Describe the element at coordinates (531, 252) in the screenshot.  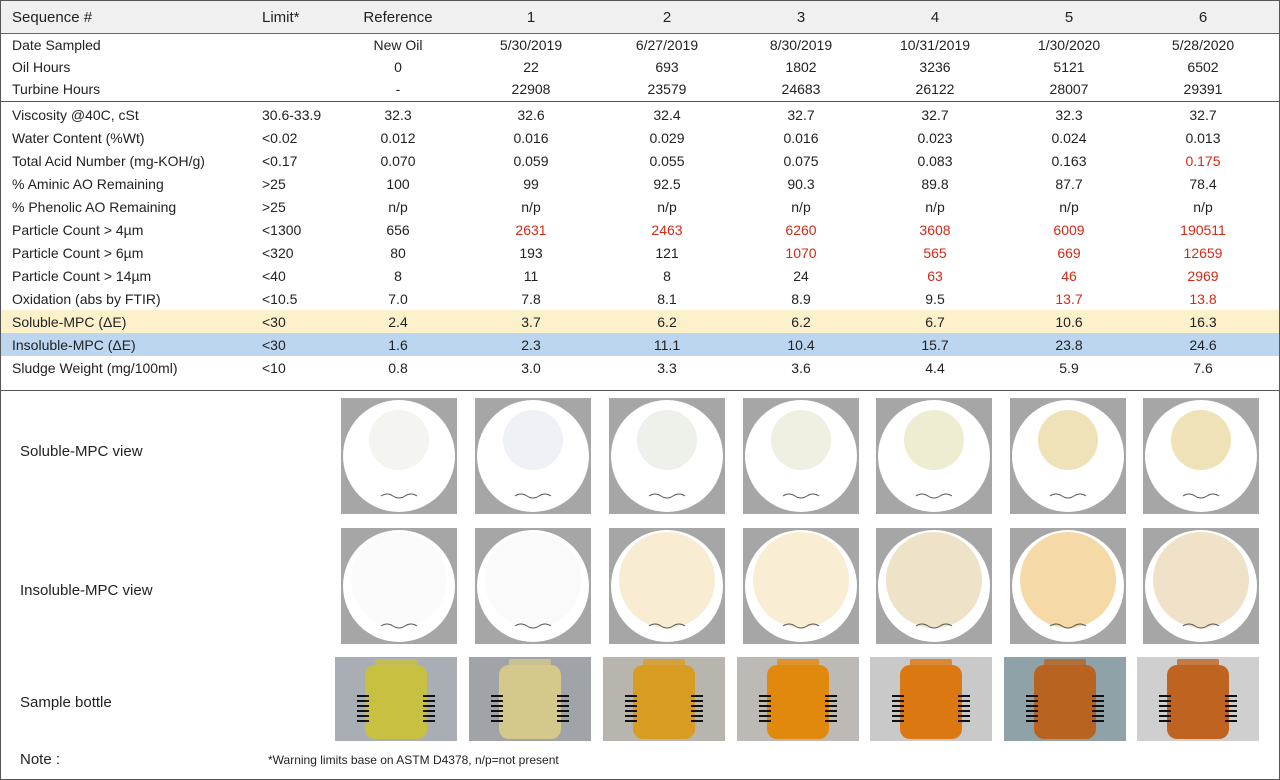
I see `table-cell: 193` at that location.